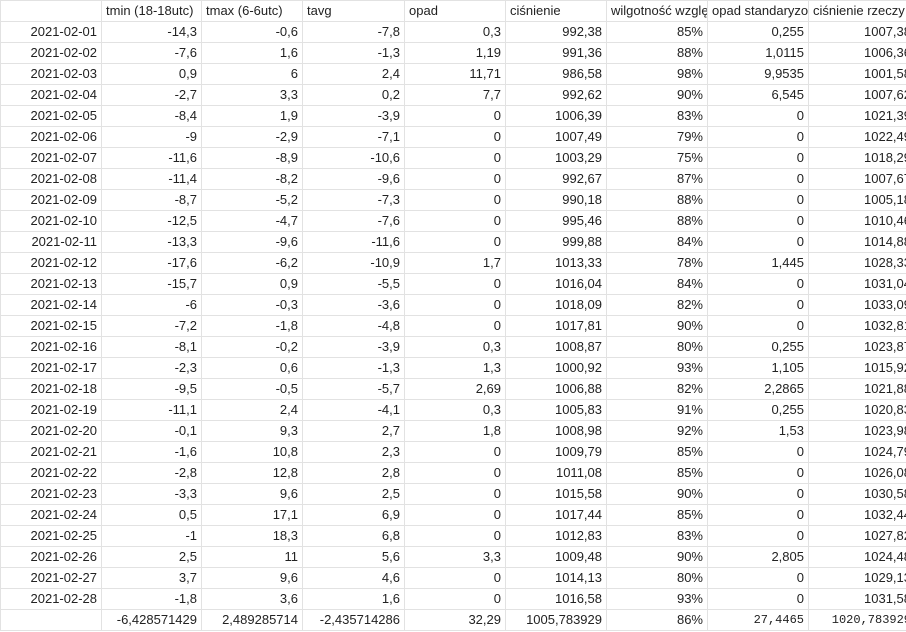 This screenshot has height=632, width=906. I want to click on cell: 86%, so click(657, 620).